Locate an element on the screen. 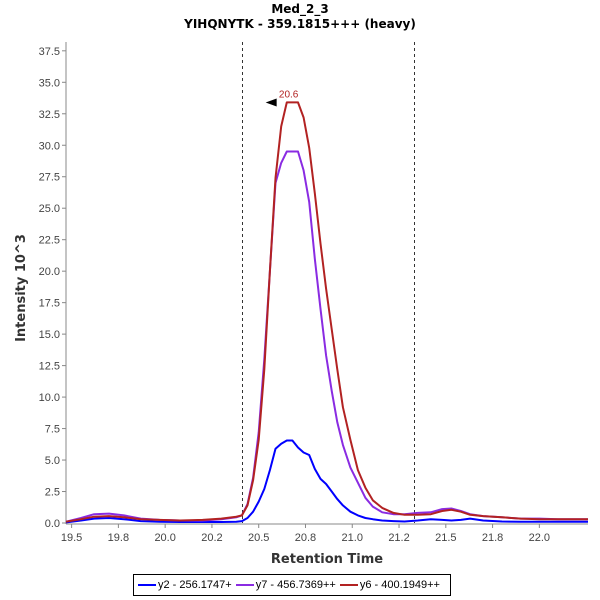 The height and width of the screenshot is (600, 600). y-tick-label: 35.0 is located at coordinates (49, 83).